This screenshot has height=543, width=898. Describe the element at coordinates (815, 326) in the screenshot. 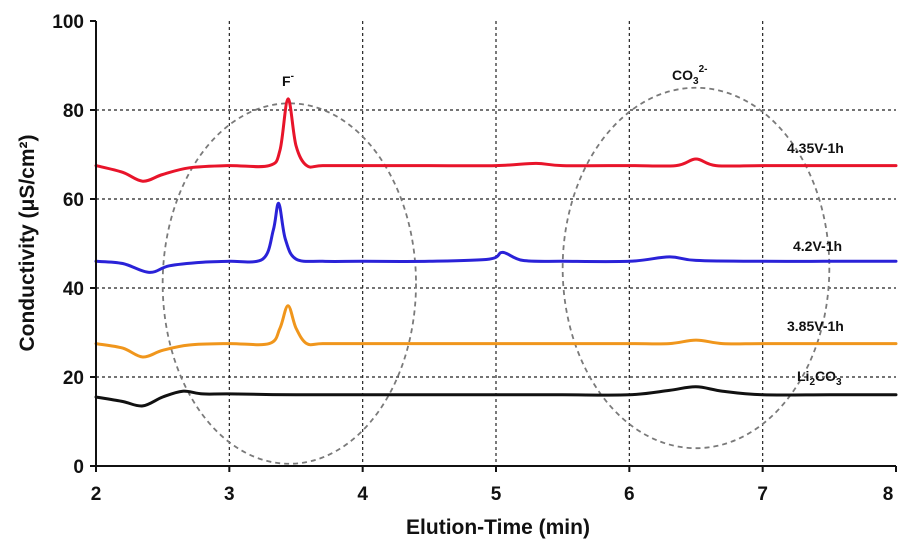

I see `series-label-3-85v: 3.85V-1h` at that location.